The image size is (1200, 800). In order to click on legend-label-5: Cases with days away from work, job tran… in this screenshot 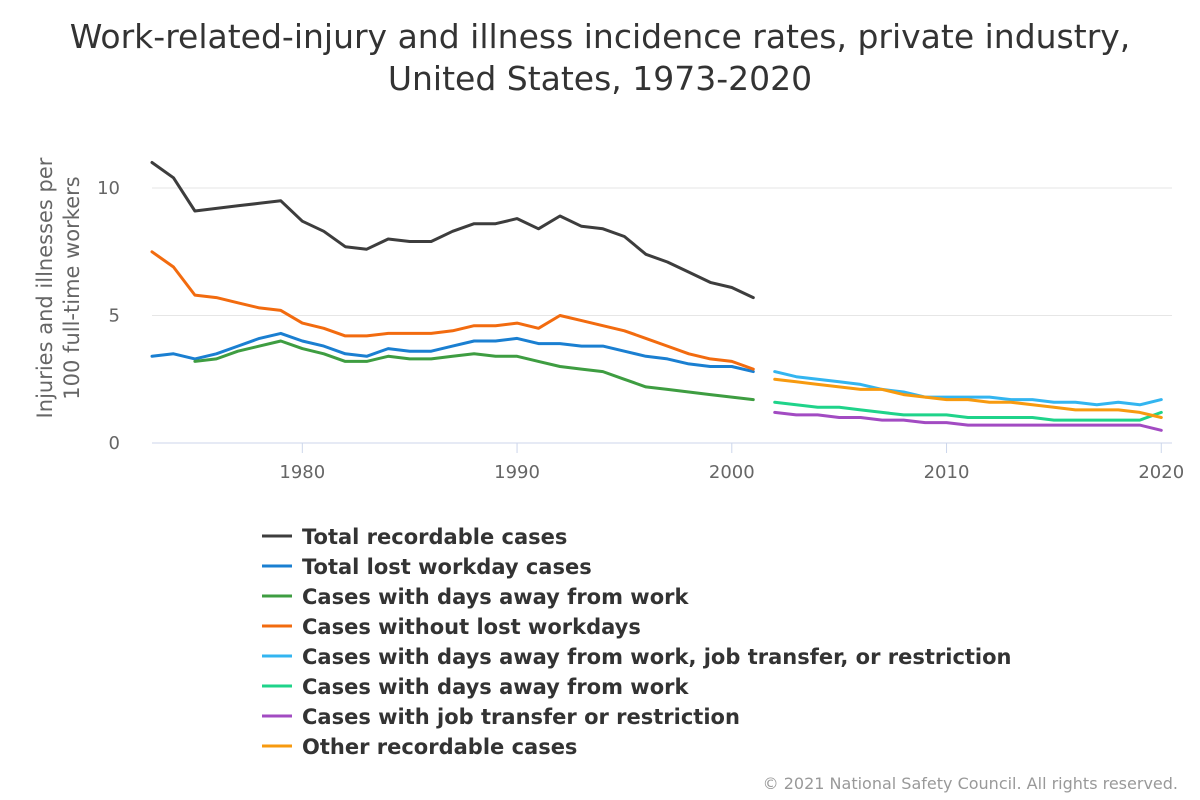, I will do `click(657, 657)`.